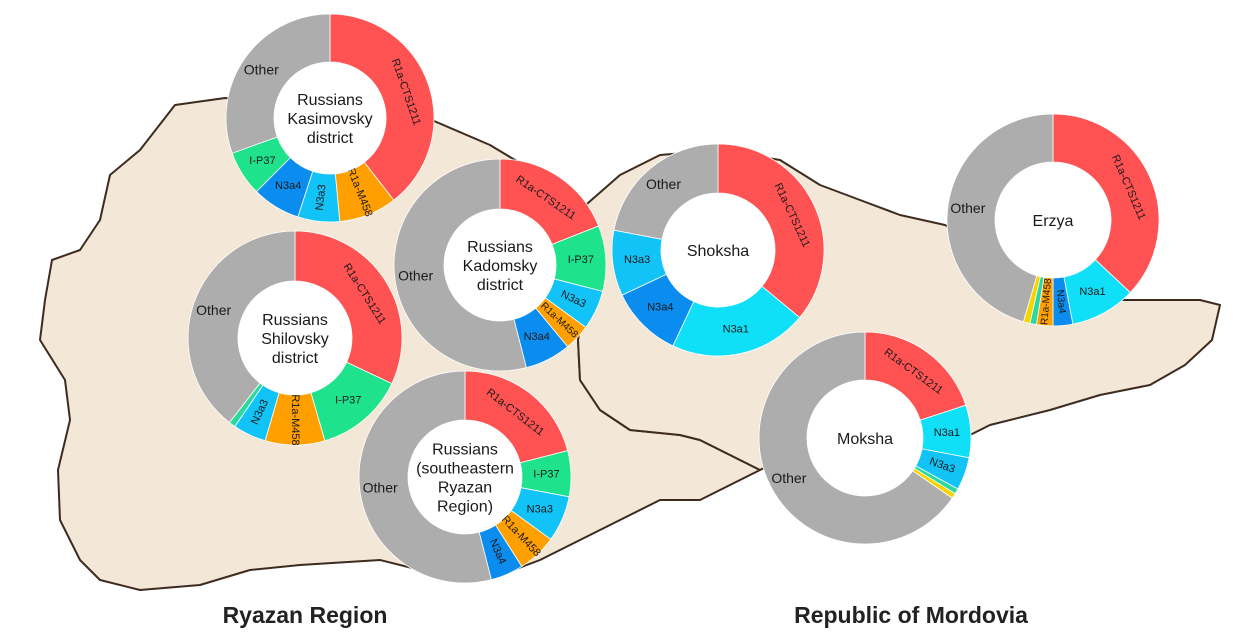  I want to click on pie-center-shilovsky, so click(295, 338).